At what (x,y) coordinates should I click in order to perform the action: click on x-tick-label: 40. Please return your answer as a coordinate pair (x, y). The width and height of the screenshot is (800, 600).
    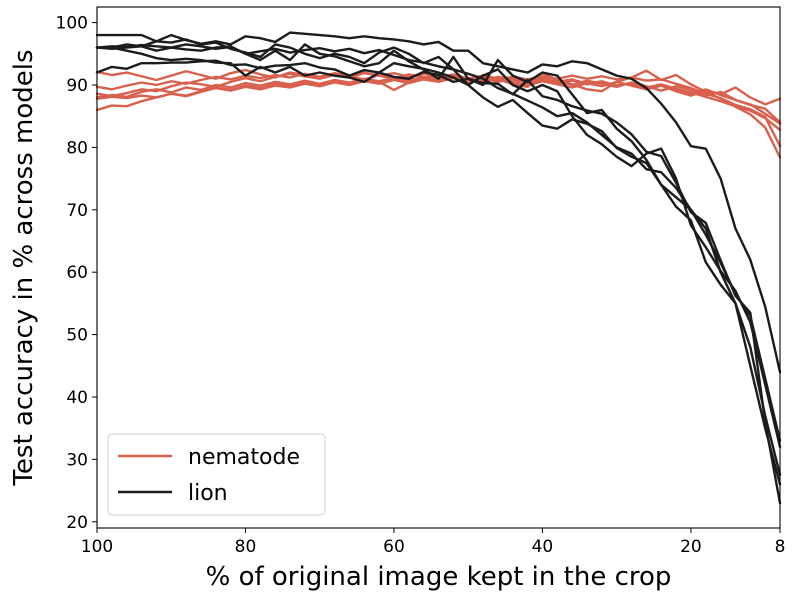
    Looking at the image, I should click on (543, 547).